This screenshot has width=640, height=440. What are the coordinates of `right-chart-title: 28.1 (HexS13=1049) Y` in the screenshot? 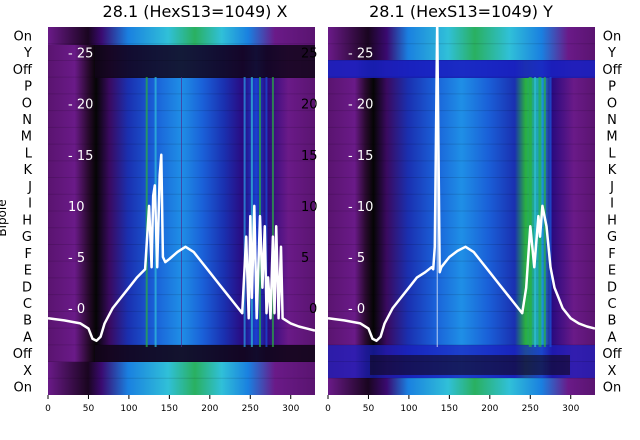 It's located at (461, 11).